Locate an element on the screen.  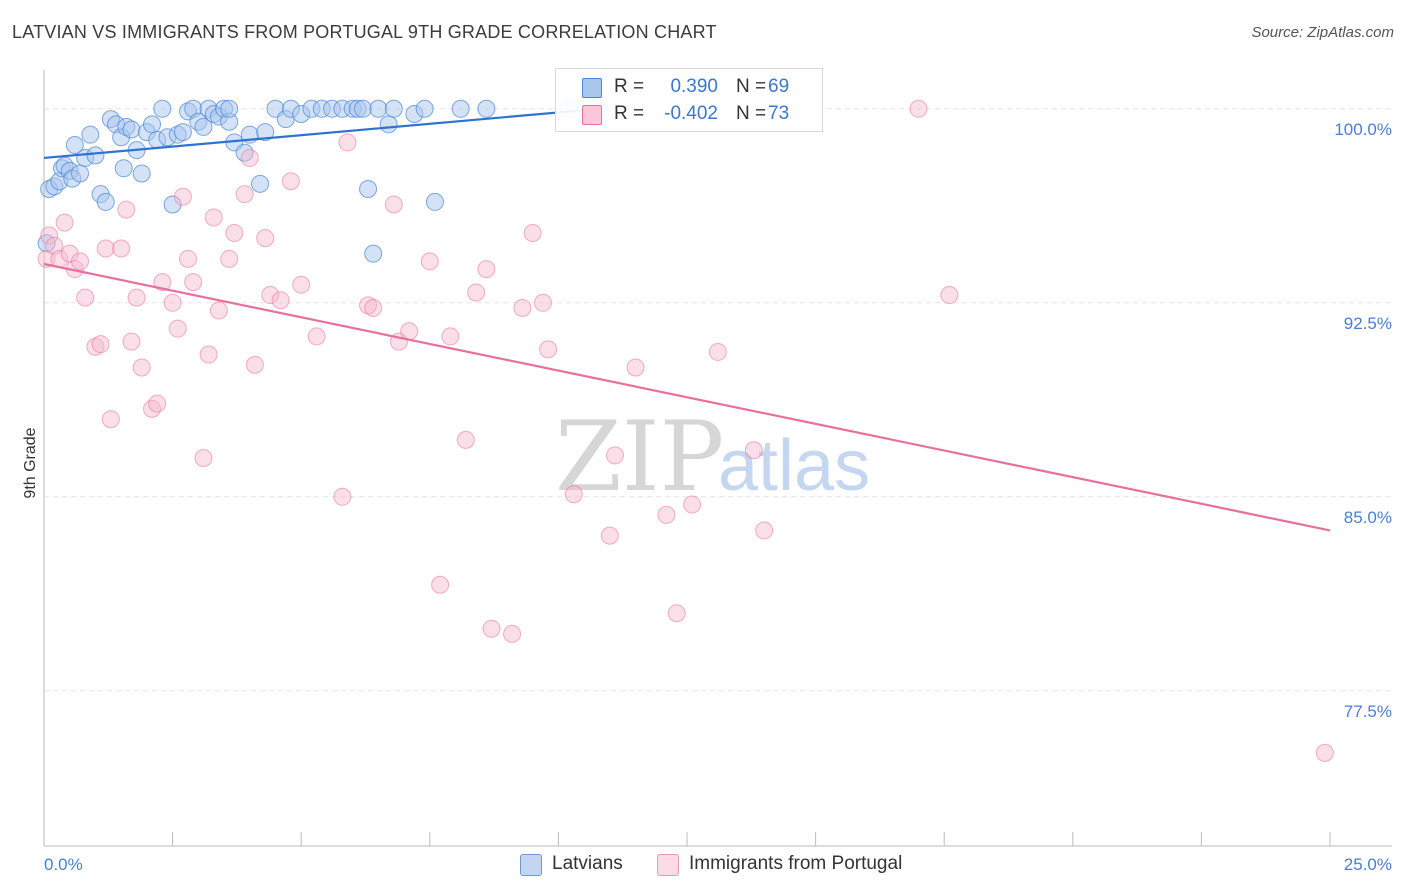
legend-swatch-blue is located at coordinates (592, 88).